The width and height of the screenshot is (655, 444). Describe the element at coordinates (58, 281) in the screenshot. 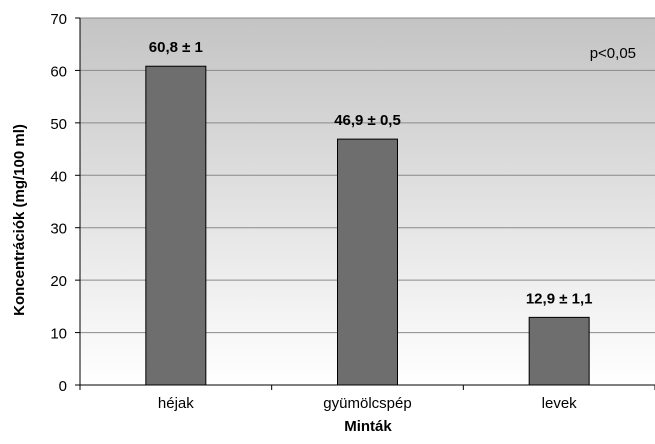

I see `y-tick-label: 20` at that location.